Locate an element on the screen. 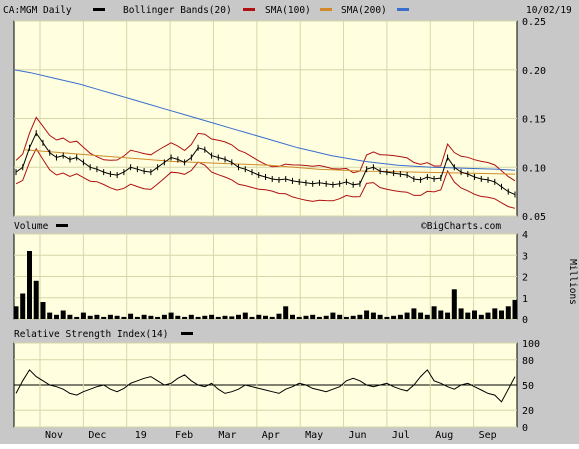 This screenshot has height=449, width=579. rsi-line is located at coordinates (265, 386).